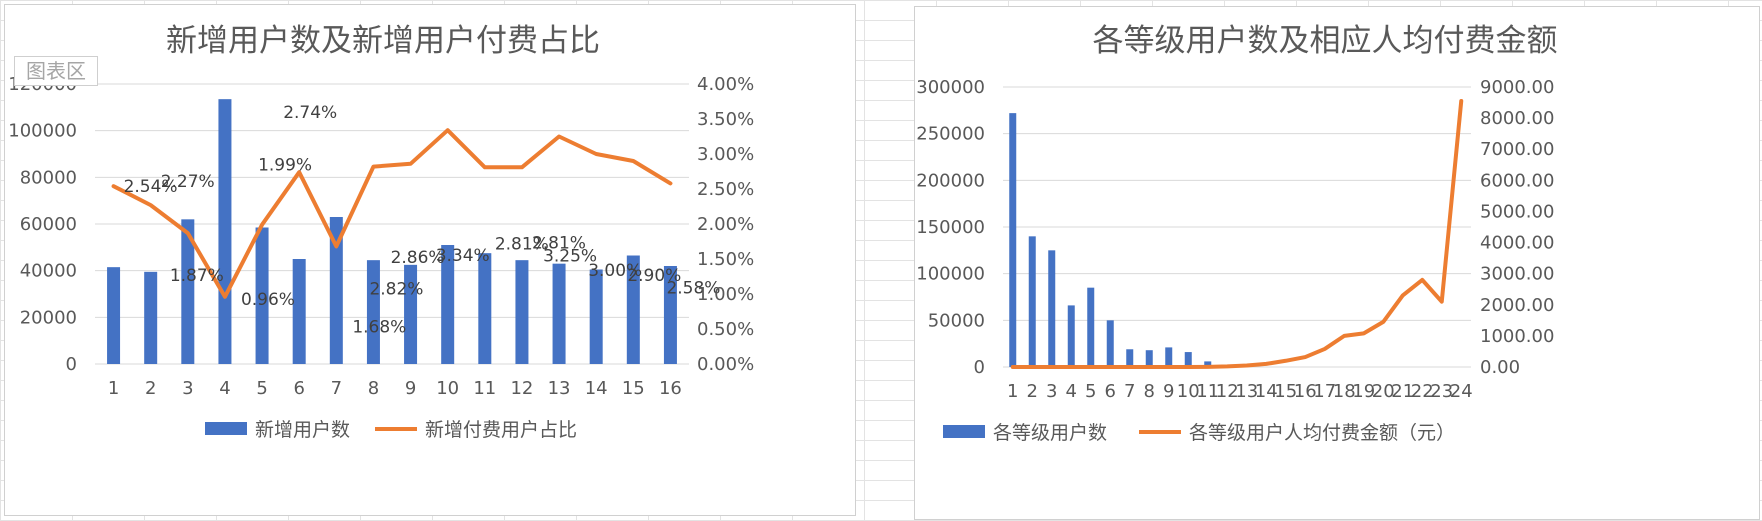 This screenshot has height=521, width=1762. Describe the element at coordinates (383, 41) in the screenshot. I see `chart-1-title: 新增用户数及新增用户付费占比` at that location.